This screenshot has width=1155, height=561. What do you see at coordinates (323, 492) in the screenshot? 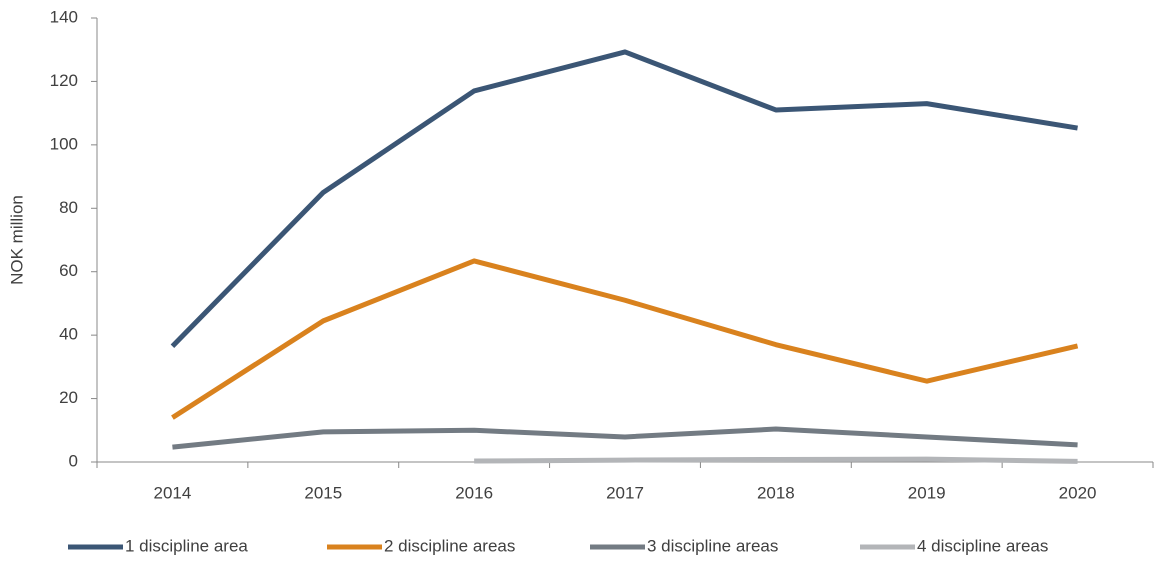
I see `x-tick-label: 2015` at bounding box center [323, 492].